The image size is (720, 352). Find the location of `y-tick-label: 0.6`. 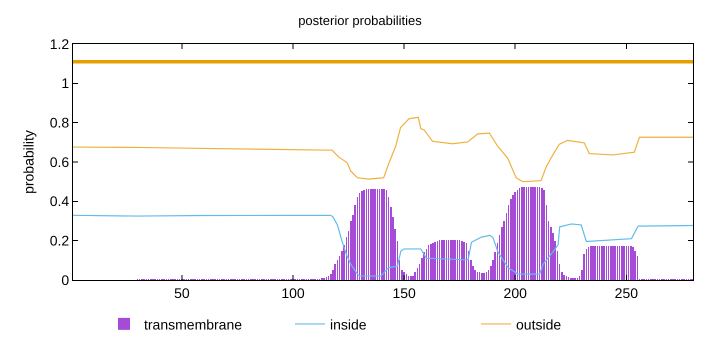

y-tick-label: 0.6 is located at coordinates (60, 162).